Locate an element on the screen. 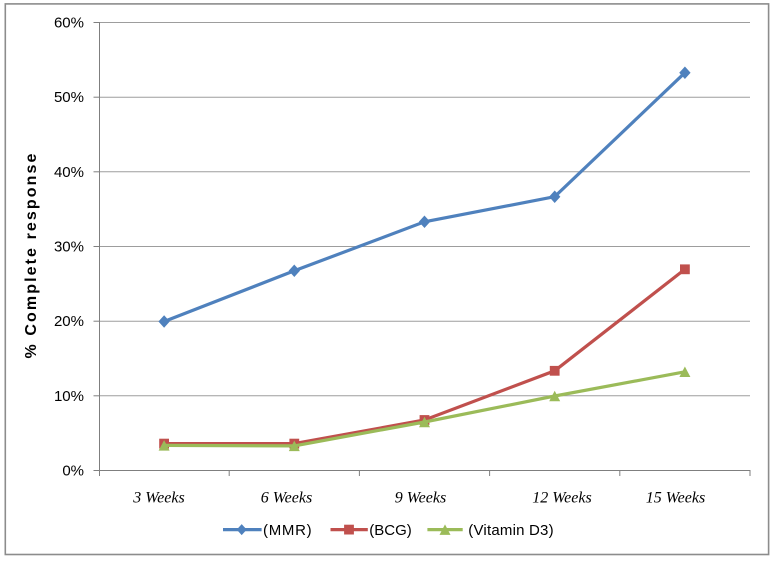 The image size is (774, 561). svg-text: 0% is located at coordinates (73, 471).